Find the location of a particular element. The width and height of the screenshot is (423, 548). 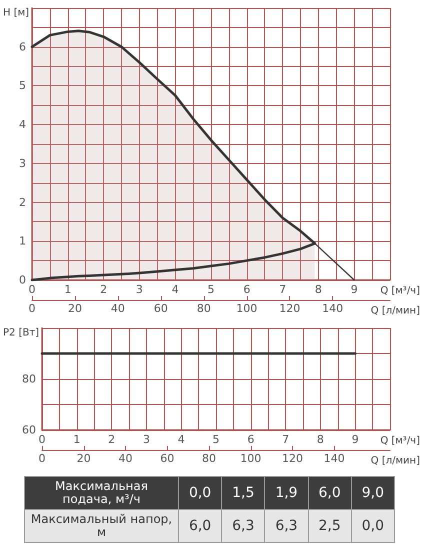

y-tick-label: 80 is located at coordinates (29, 379).